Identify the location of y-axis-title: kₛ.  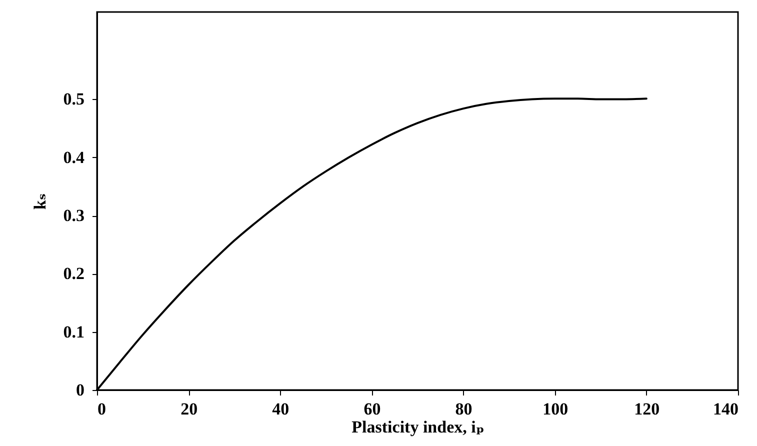
(40, 201).